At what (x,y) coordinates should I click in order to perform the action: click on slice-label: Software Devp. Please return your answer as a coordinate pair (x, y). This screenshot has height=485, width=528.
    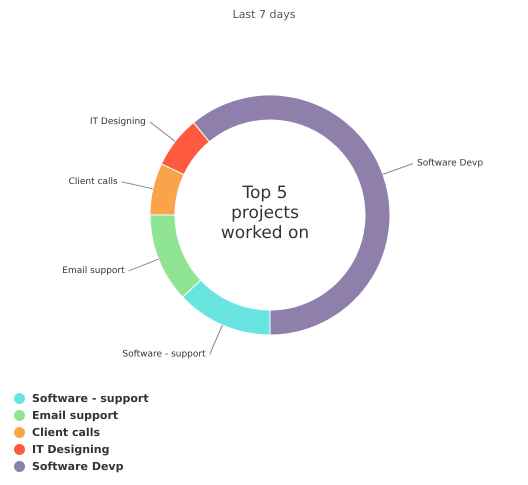
    Looking at the image, I should click on (450, 163).